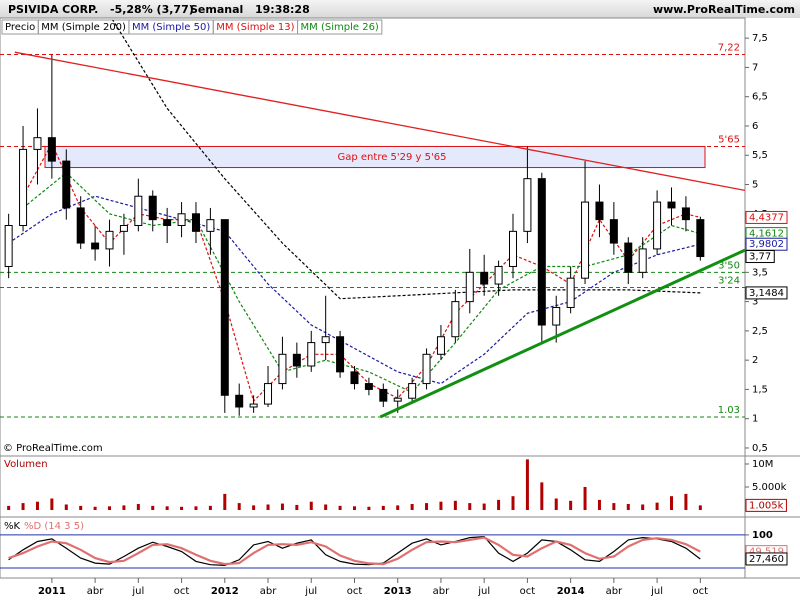  I want to click on y-tick-label: 100, so click(762, 535).